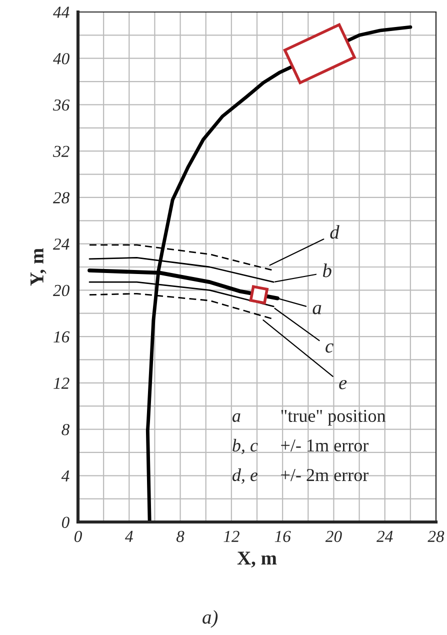  What do you see at coordinates (384, 536) in the screenshot?
I see `x-tick-label: 24` at bounding box center [384, 536].